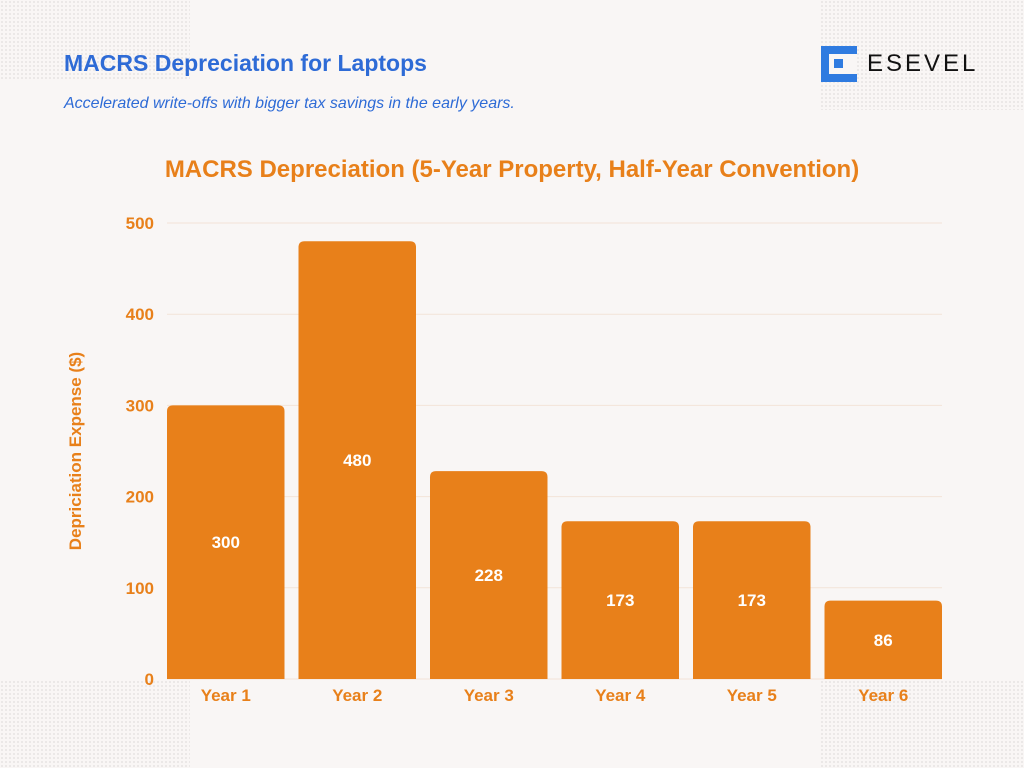 The image size is (1024, 768). I want to click on y-tick-label: 100, so click(140, 588).